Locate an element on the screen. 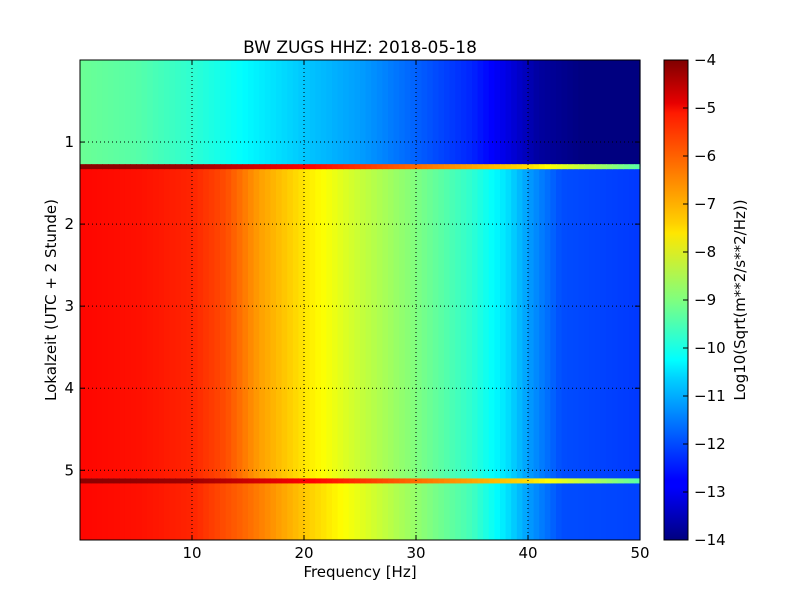 The height and width of the screenshot is (600, 800). chart-title: BW ZUGS HHZ: 2018-05-18 is located at coordinates (360, 48).